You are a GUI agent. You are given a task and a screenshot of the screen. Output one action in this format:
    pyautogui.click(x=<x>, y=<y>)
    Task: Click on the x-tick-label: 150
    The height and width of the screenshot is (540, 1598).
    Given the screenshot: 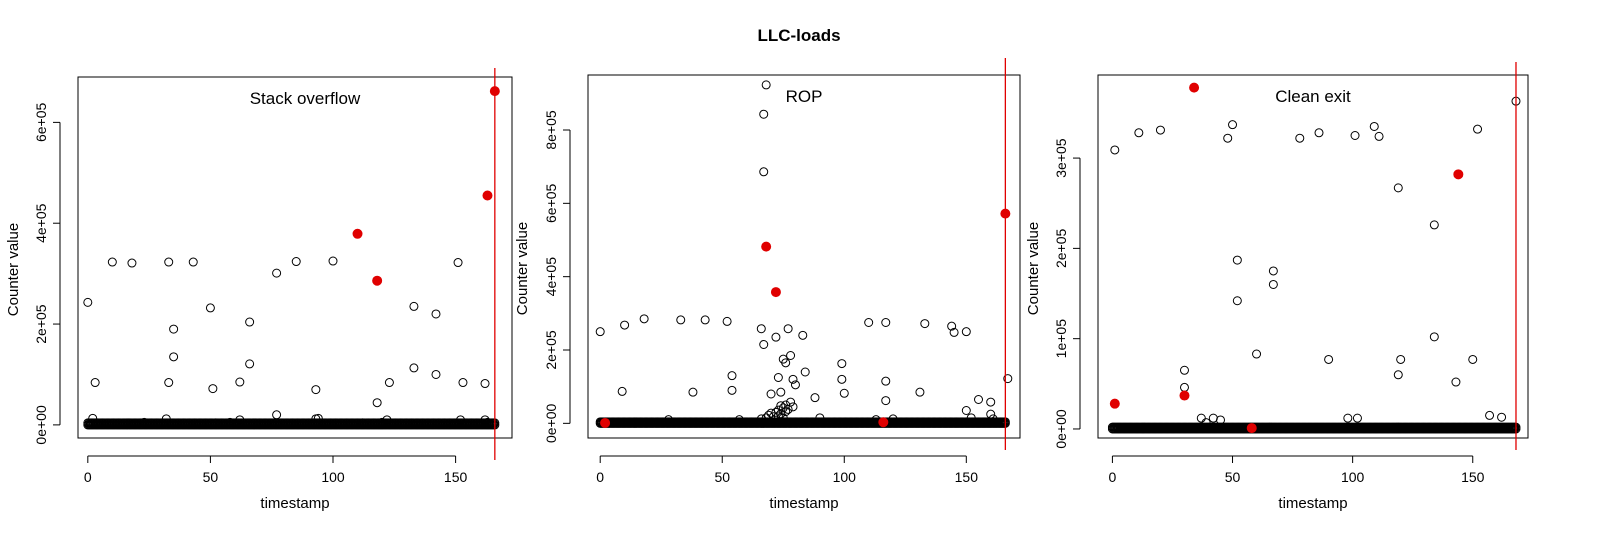 What is the action you would take?
    pyautogui.click(x=456, y=477)
    